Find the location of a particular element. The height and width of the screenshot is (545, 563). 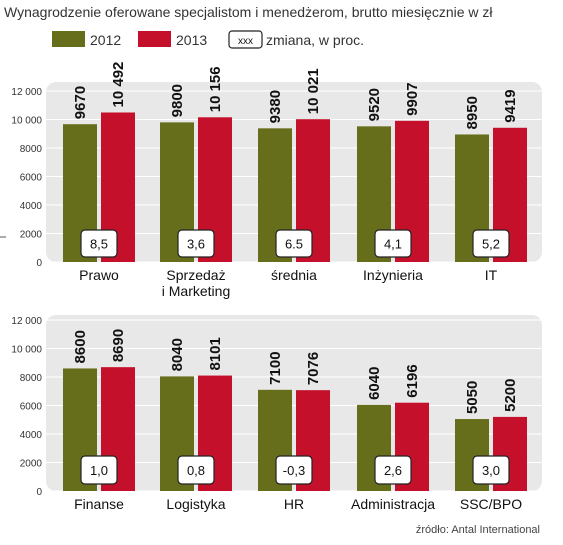

change-label: 3,6 is located at coordinates (196, 244).